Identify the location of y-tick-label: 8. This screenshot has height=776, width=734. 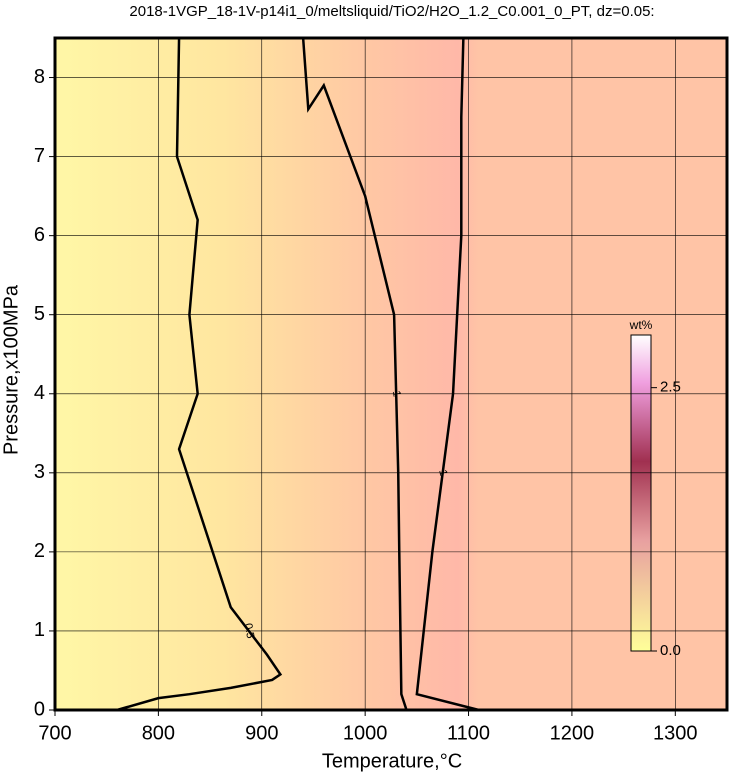
(39, 77).